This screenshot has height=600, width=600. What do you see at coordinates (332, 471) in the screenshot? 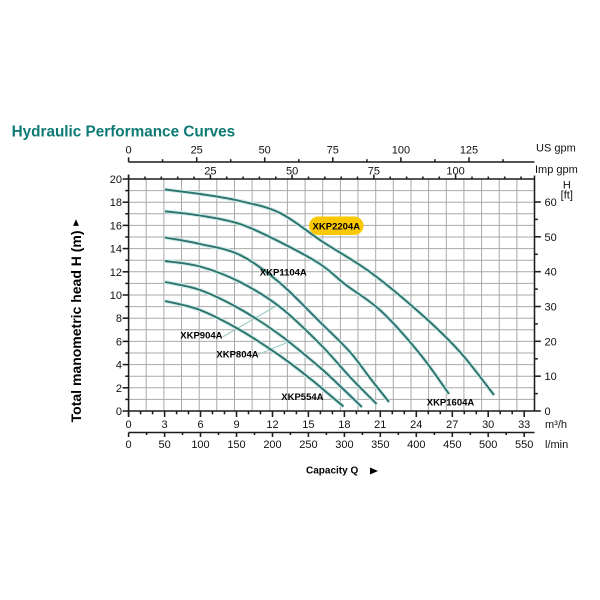
I see `svg-text: Capacity Q` at bounding box center [332, 471].